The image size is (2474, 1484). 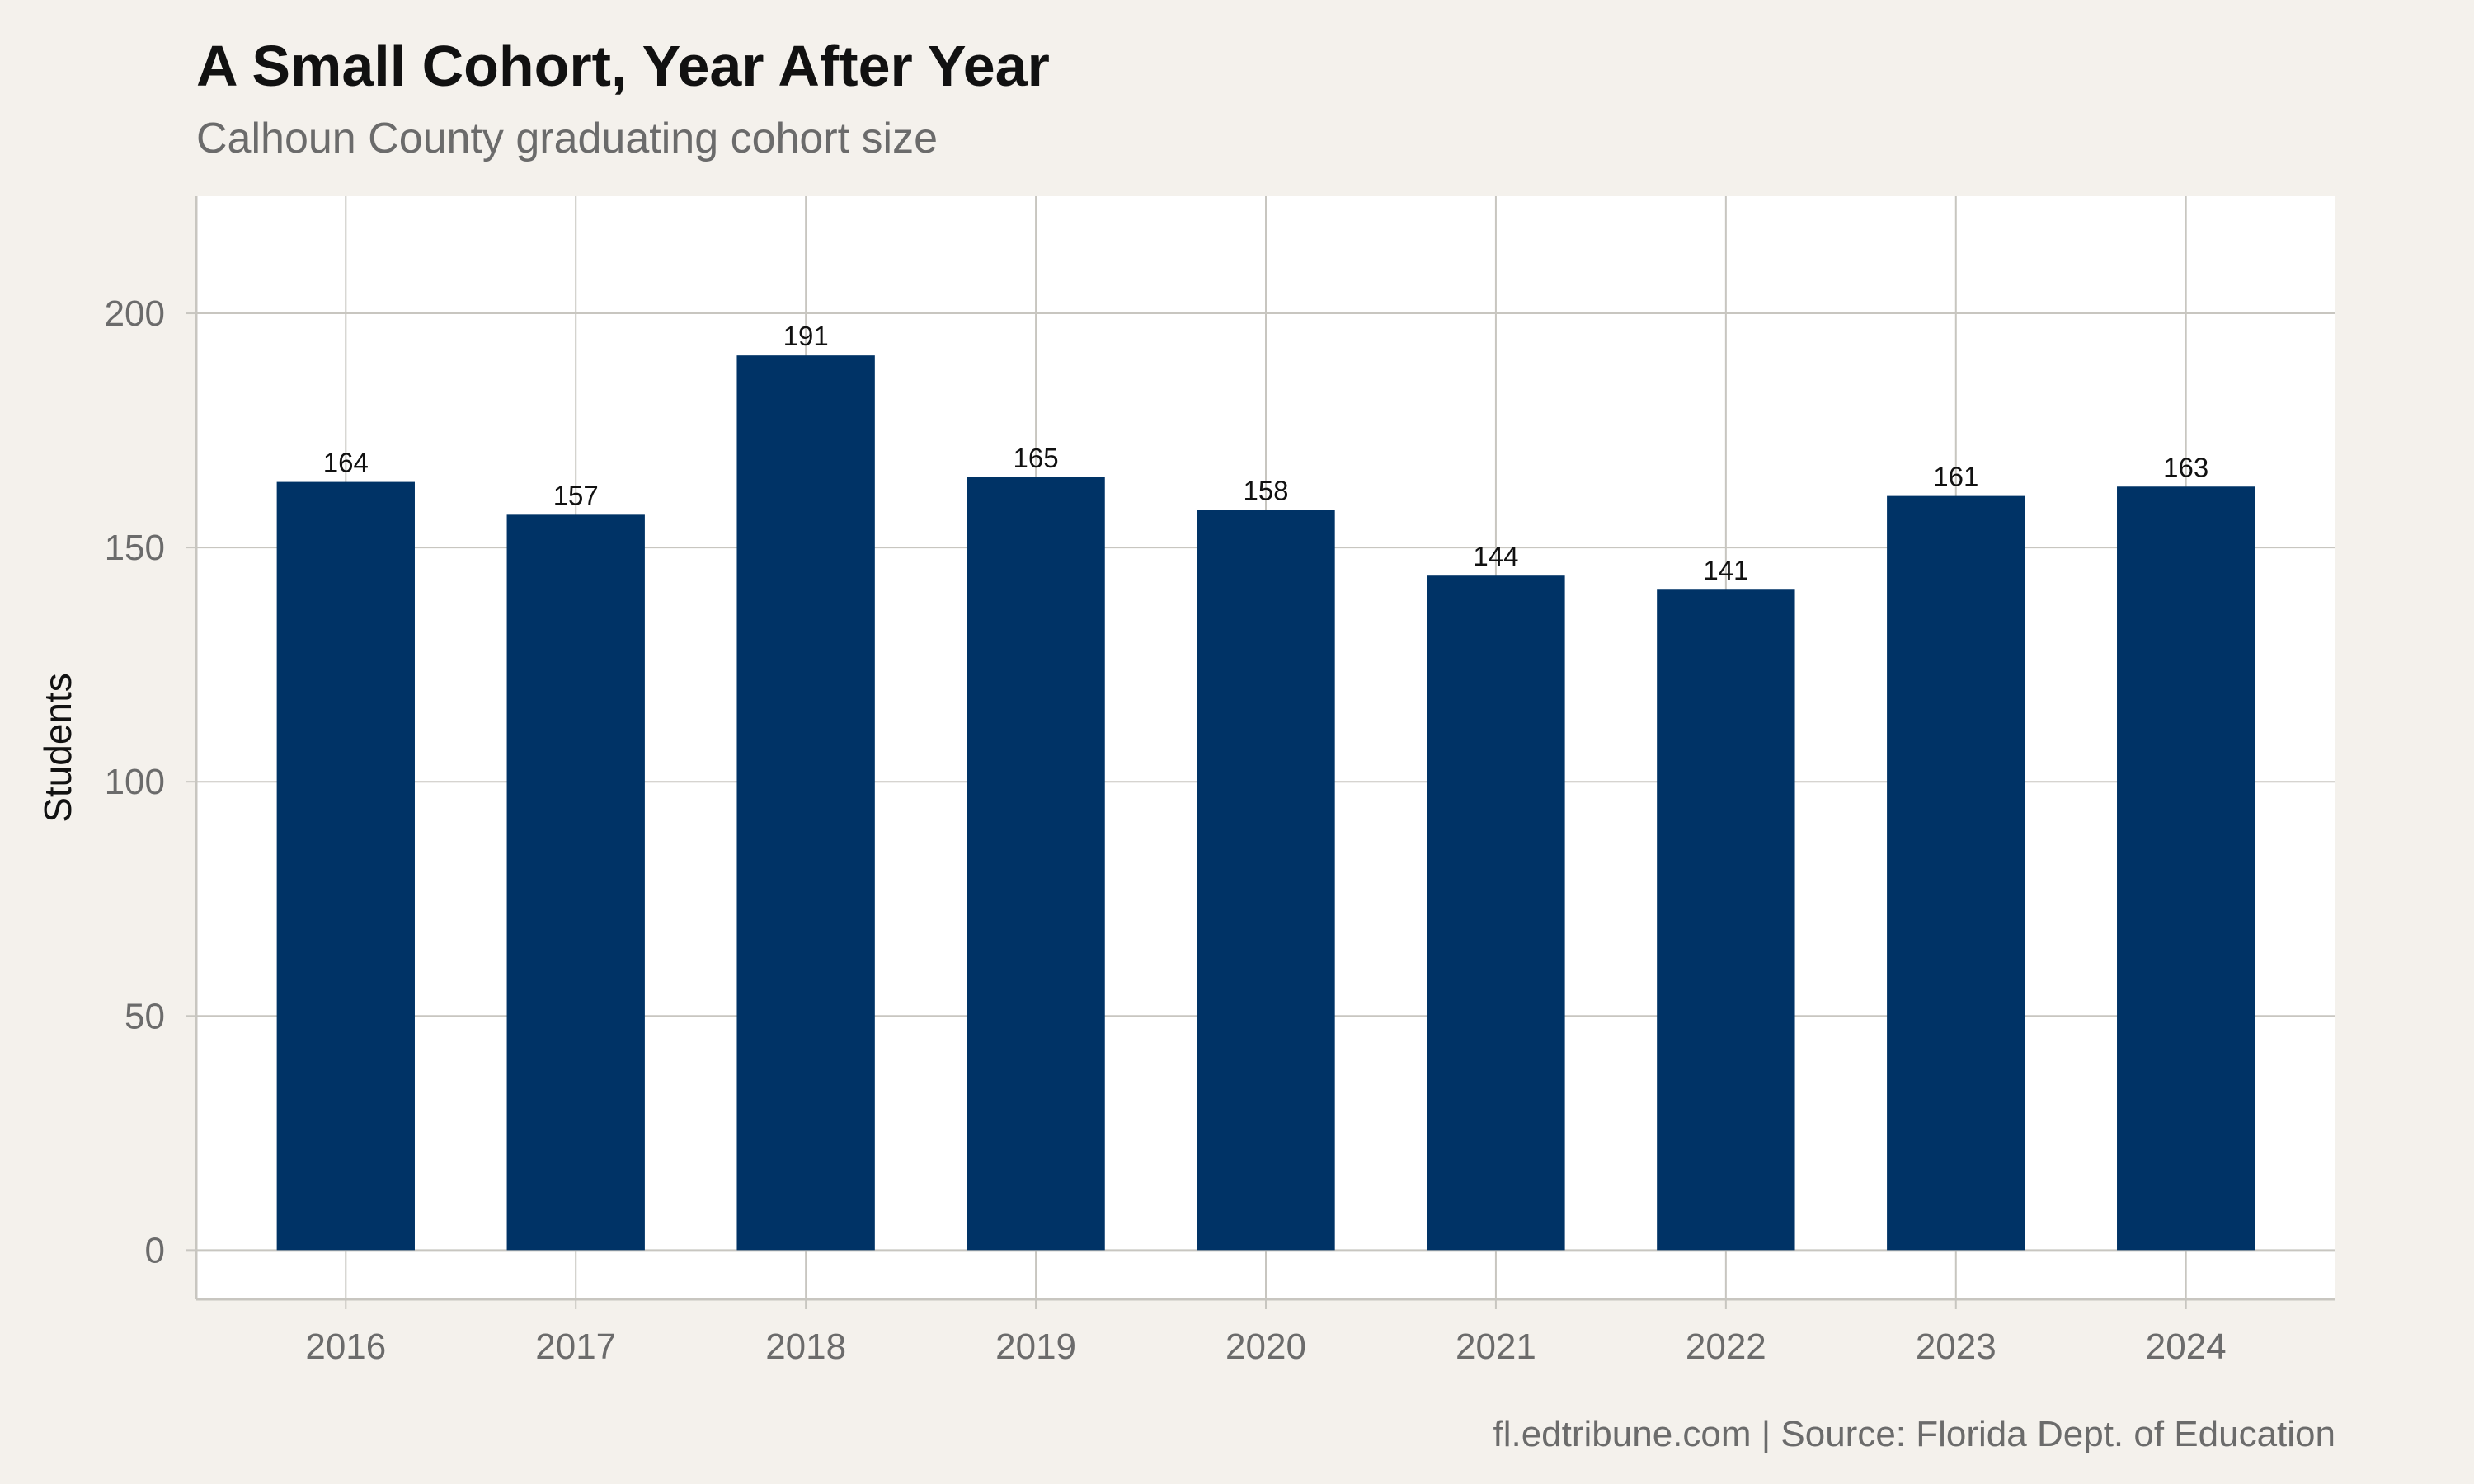 What do you see at coordinates (155, 1250) in the screenshot?
I see `y-tick-label: 0` at bounding box center [155, 1250].